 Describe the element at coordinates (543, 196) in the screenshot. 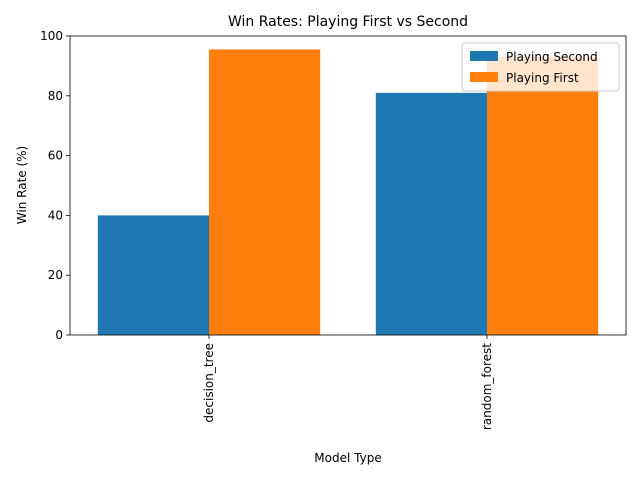

I see `bar-playing-first-random-forest` at that location.